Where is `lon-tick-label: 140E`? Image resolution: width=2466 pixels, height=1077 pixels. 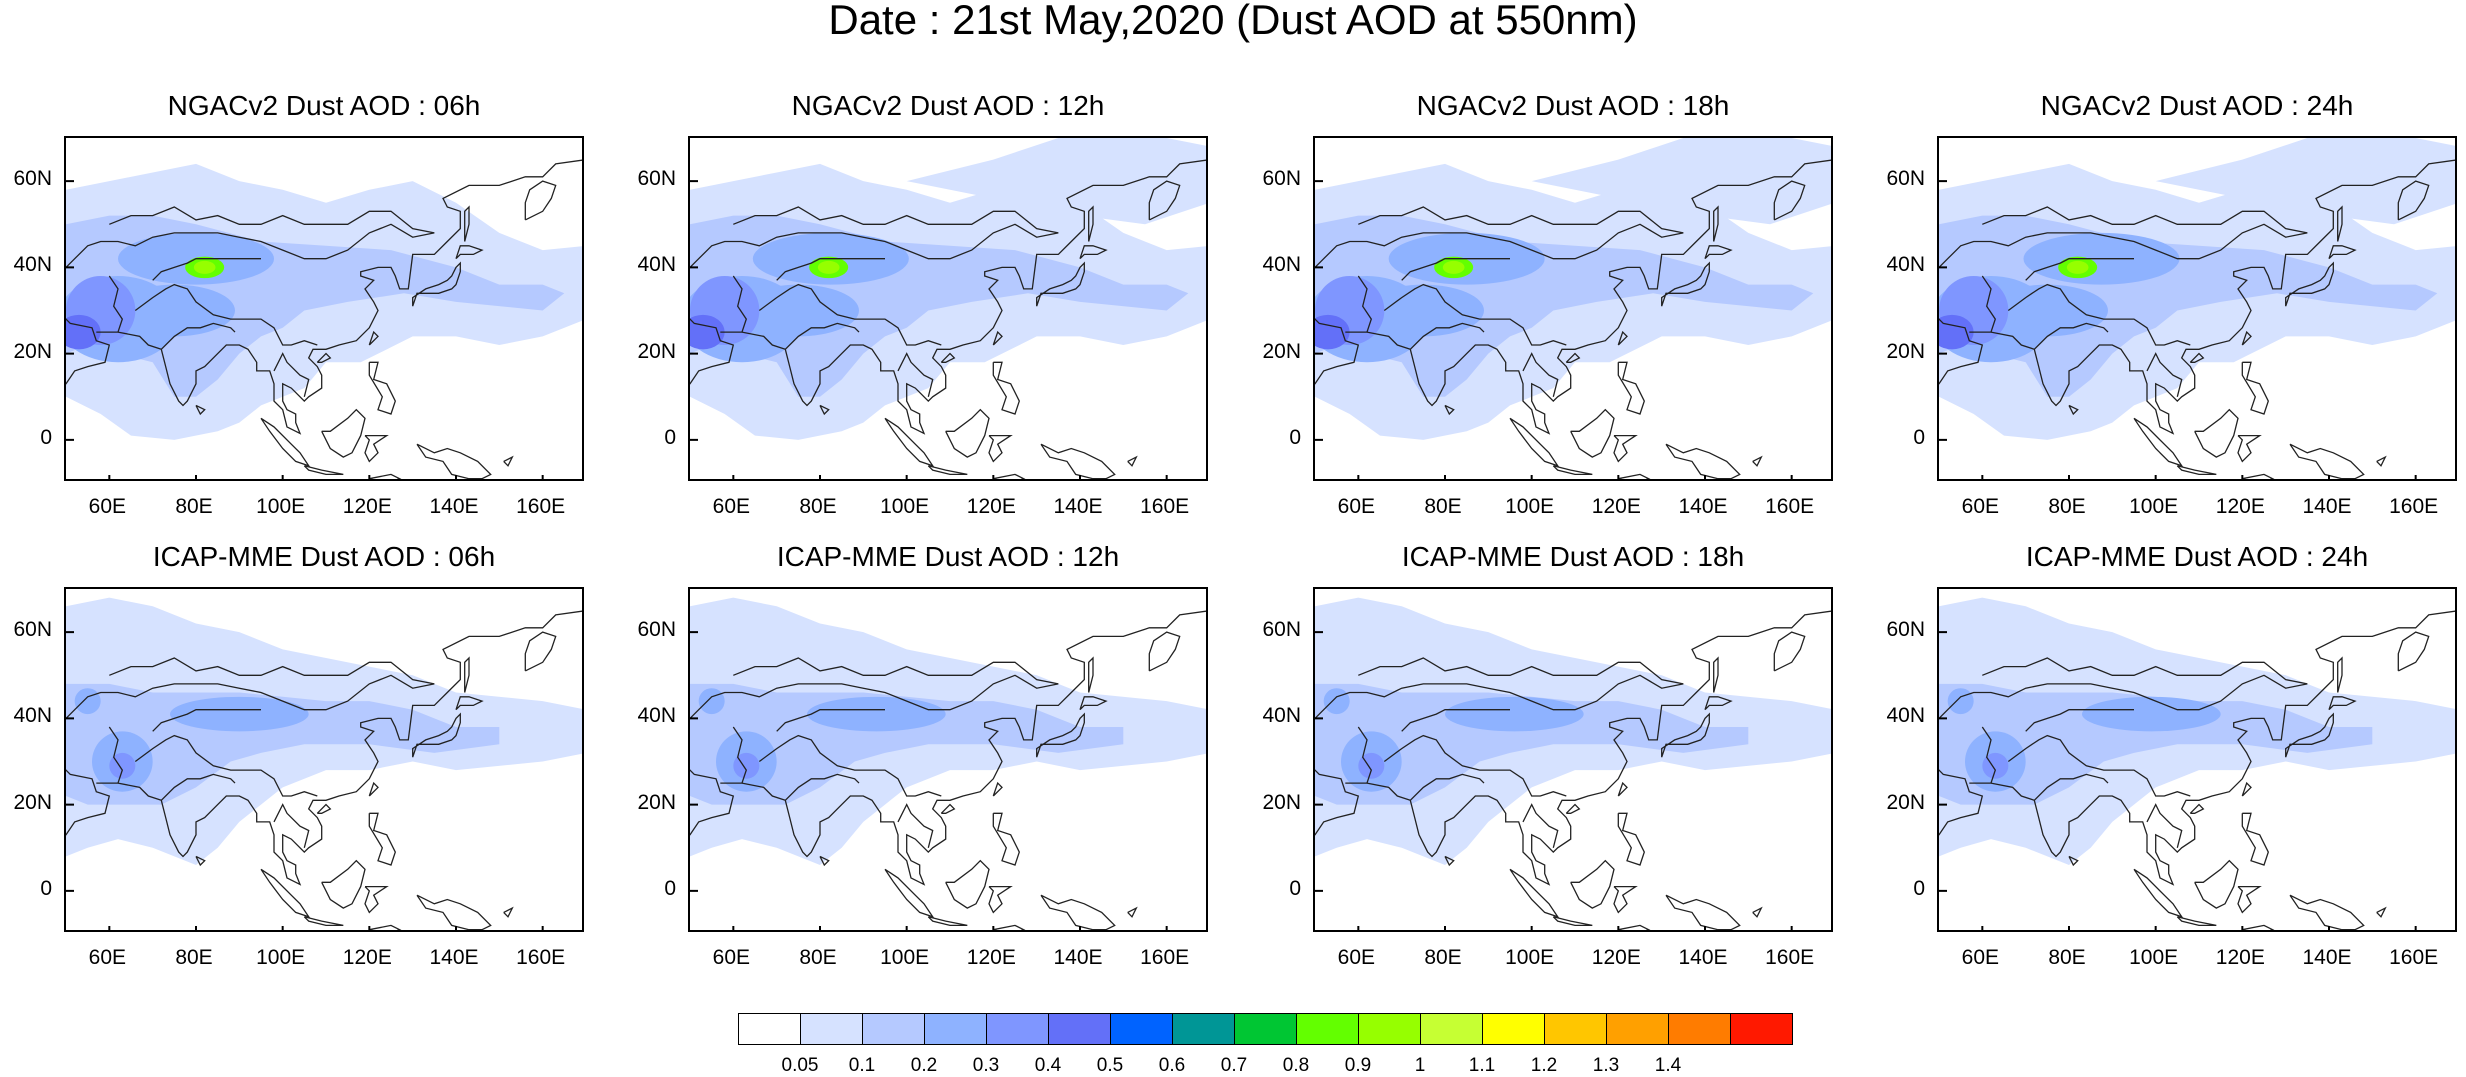 lon-tick-label: 140E is located at coordinates (1703, 957).